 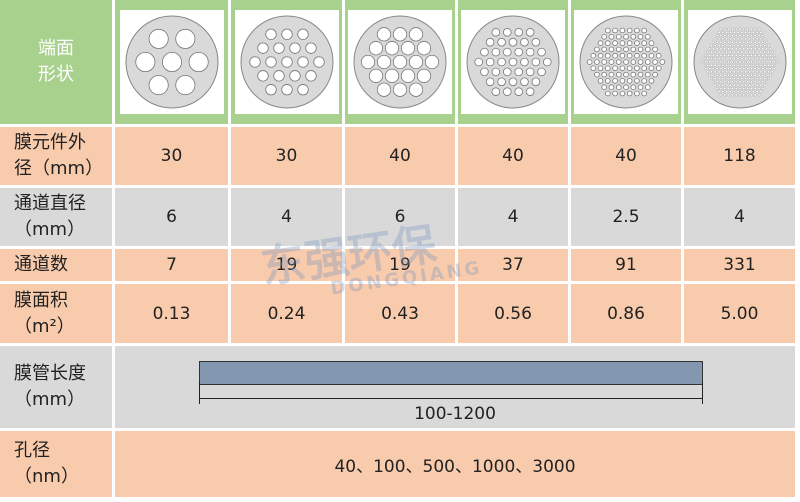 I want to click on value-cell: 5.00, so click(x=739, y=313).